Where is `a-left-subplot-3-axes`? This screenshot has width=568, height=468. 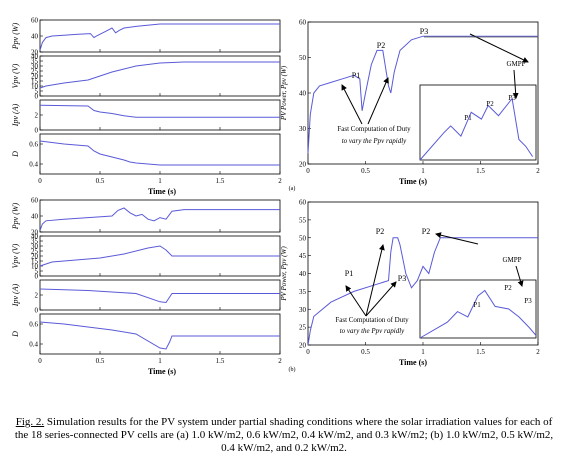 a-left-subplot-3-axes is located at coordinates (160, 154).